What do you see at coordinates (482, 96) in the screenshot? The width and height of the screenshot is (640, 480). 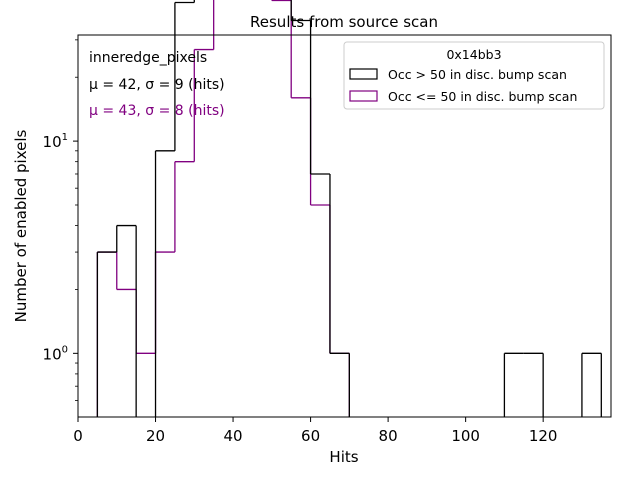 I see `legend-label-purple: Occ <= 50 in disc. bump scan` at bounding box center [482, 96].